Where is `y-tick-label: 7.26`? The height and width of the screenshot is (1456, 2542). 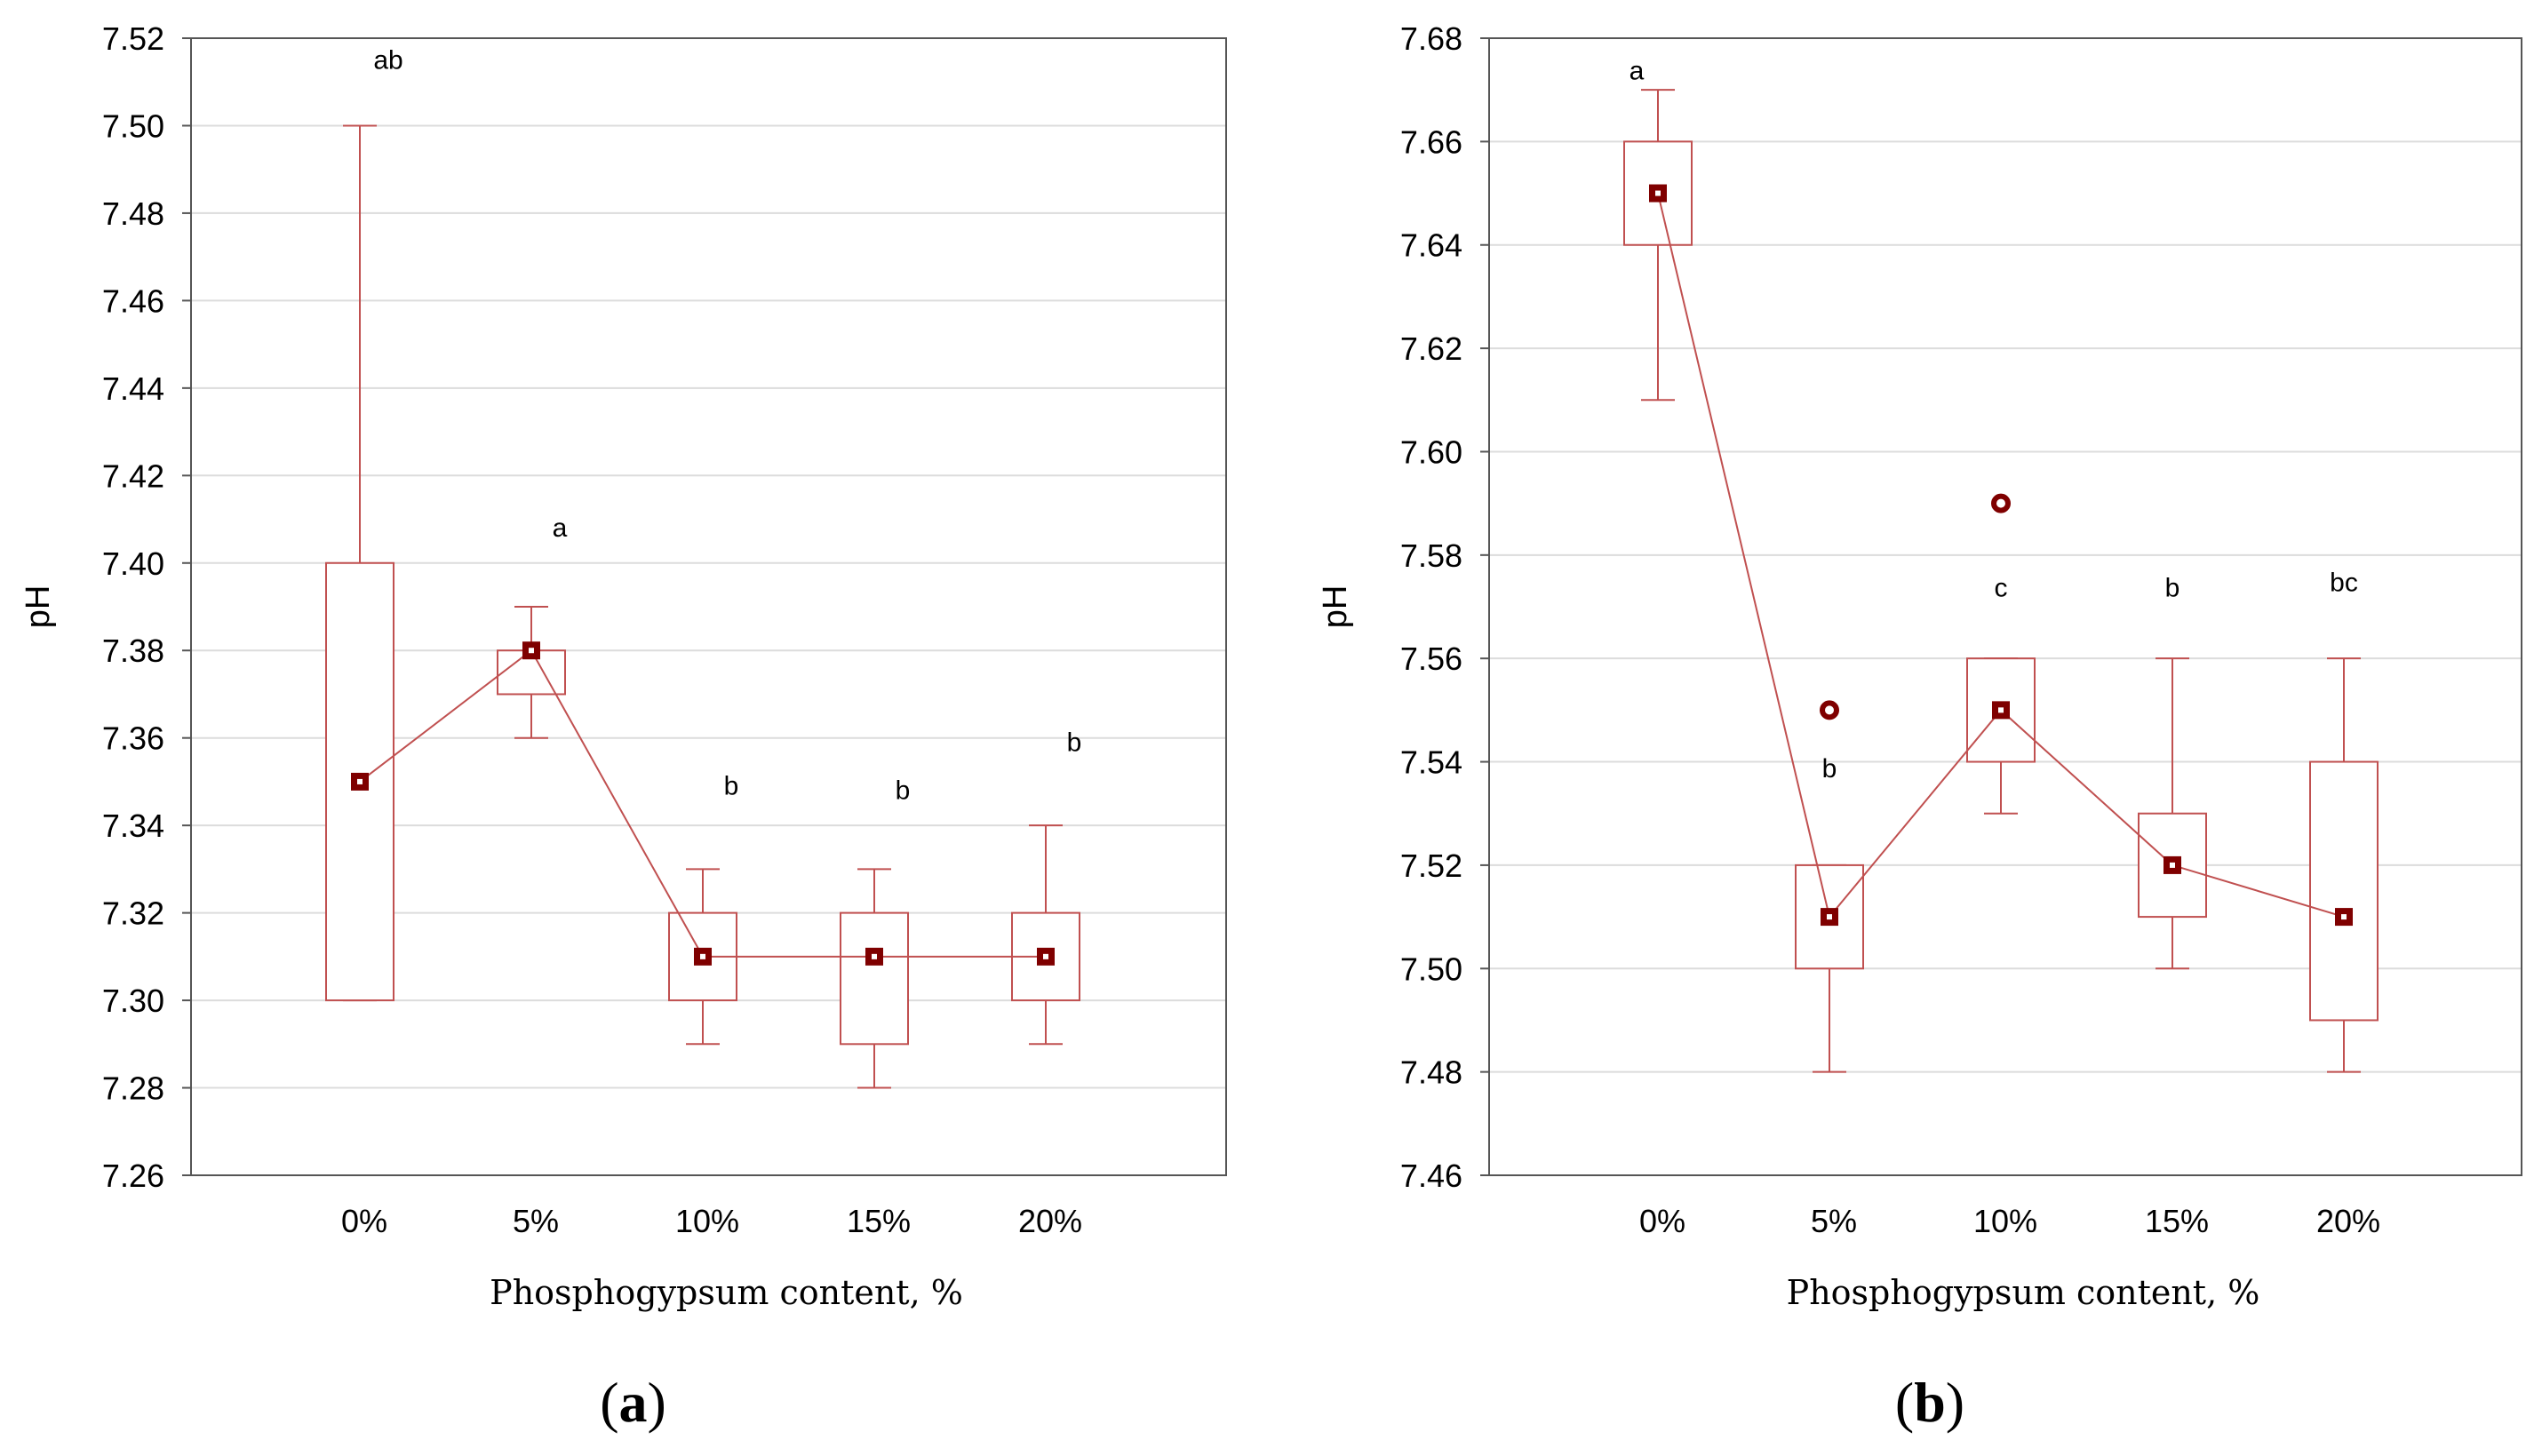
y-tick-label: 7.26 is located at coordinates (133, 1176).